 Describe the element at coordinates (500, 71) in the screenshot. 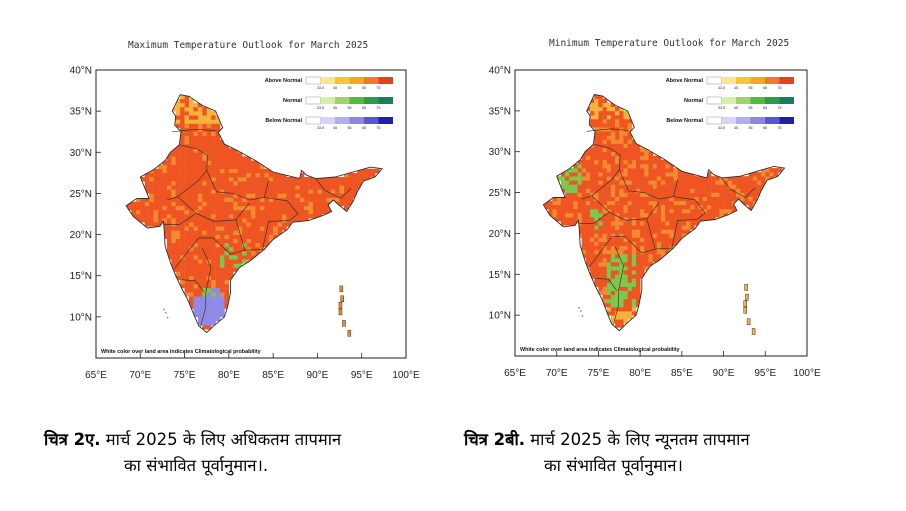

I see `lat-tick-label: 40°N` at that location.